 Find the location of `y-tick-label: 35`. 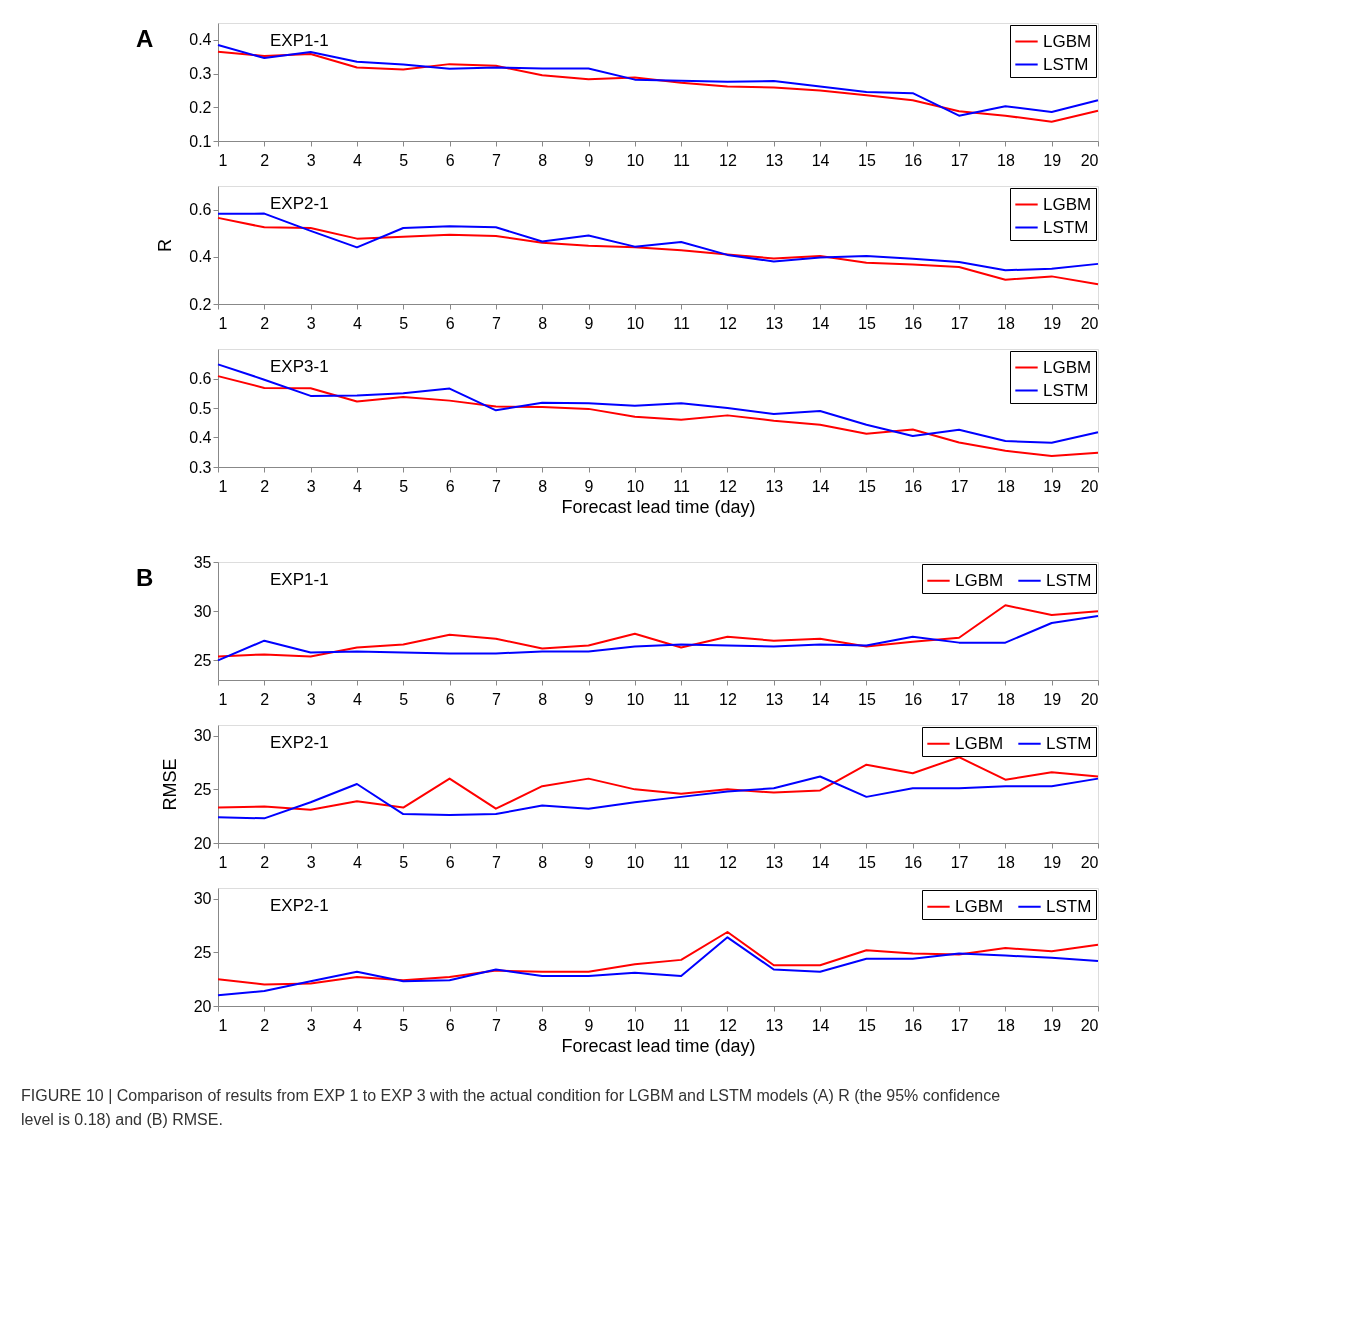

y-tick-label: 35 is located at coordinates (202, 562).